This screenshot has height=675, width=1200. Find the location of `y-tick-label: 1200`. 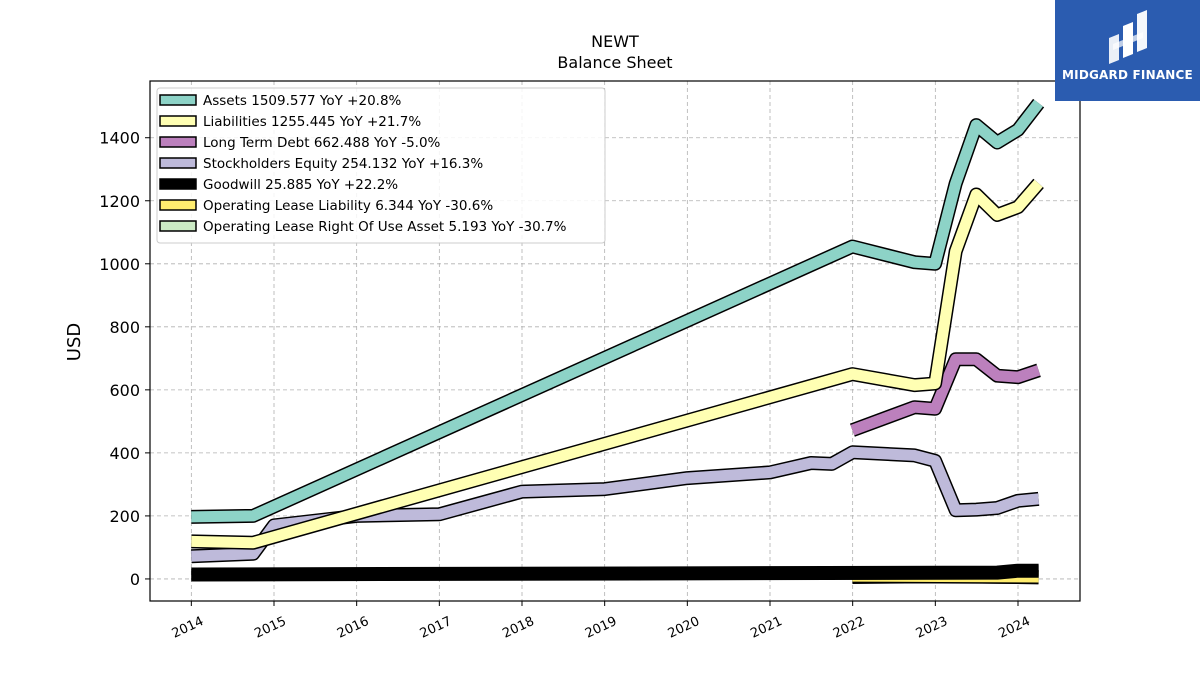

y-tick-label: 1200 is located at coordinates (119, 201).